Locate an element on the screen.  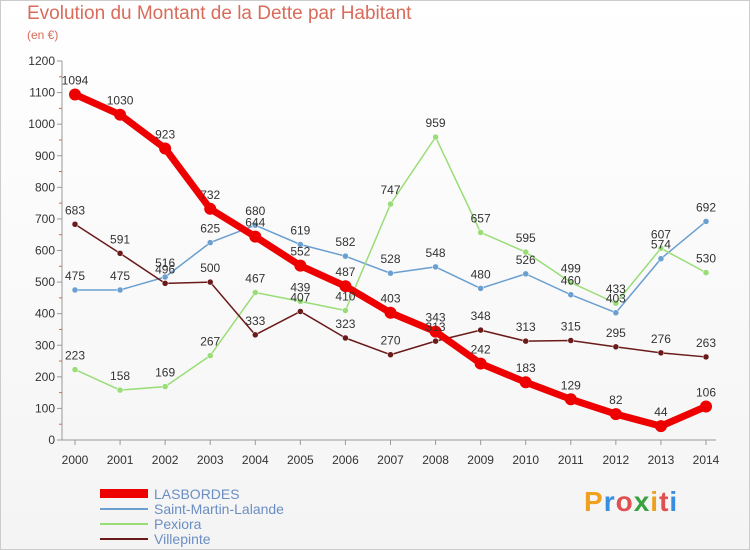
legend-label: Villepinte is located at coordinates (182, 538).